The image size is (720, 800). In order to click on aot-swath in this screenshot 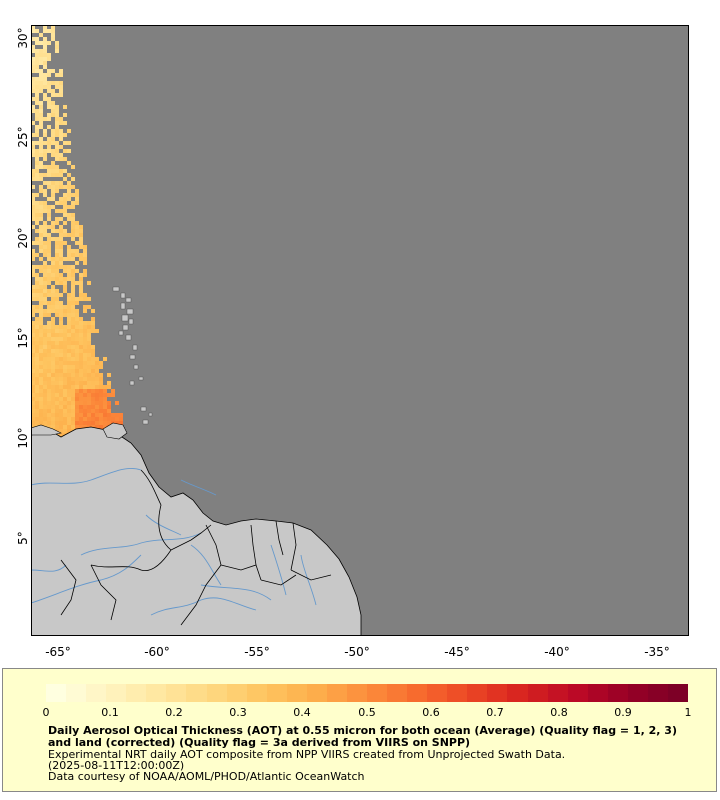, I will do `click(77, 231)`.